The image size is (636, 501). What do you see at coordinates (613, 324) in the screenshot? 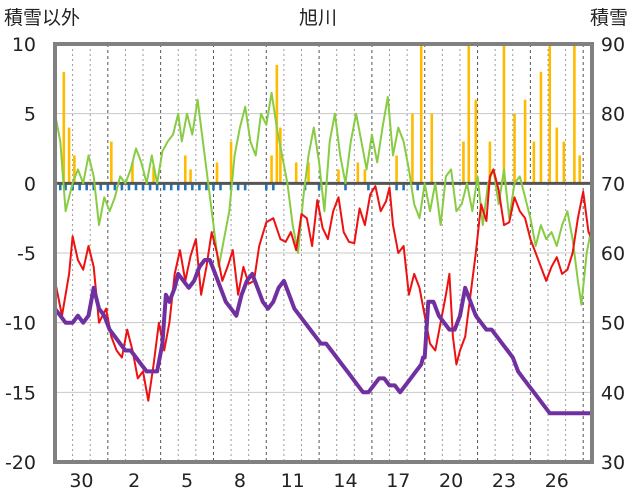
I see `y-right-tick-label: 50` at bounding box center [613, 324].